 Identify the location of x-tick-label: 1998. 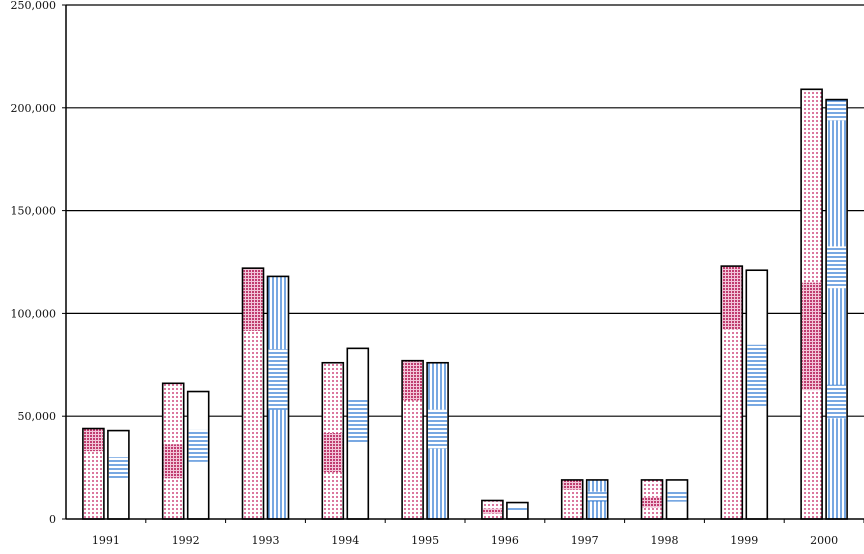
(665, 540).